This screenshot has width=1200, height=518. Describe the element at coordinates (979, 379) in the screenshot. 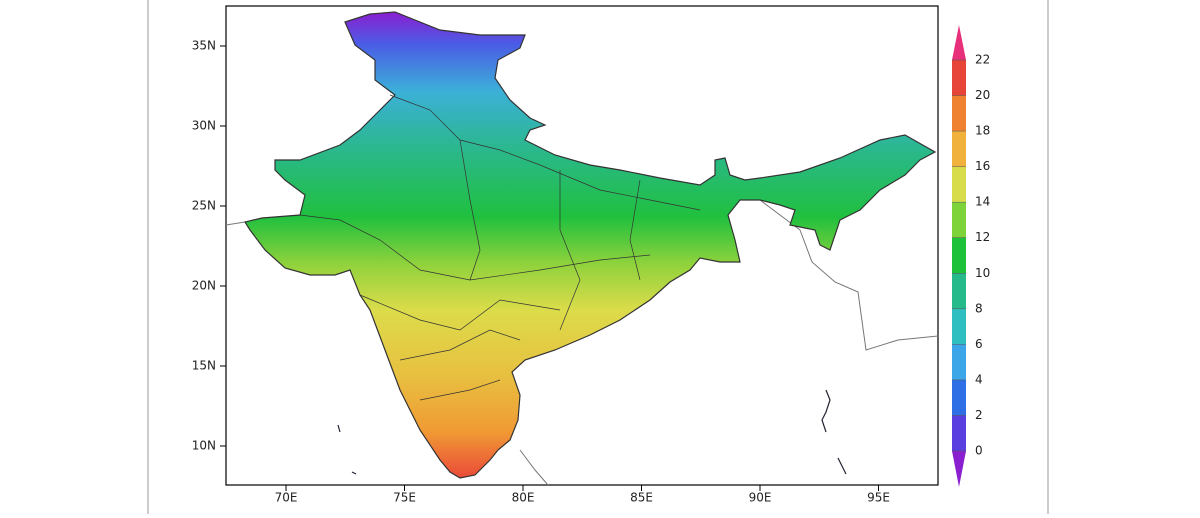

I see `colorbar-label: 4` at that location.